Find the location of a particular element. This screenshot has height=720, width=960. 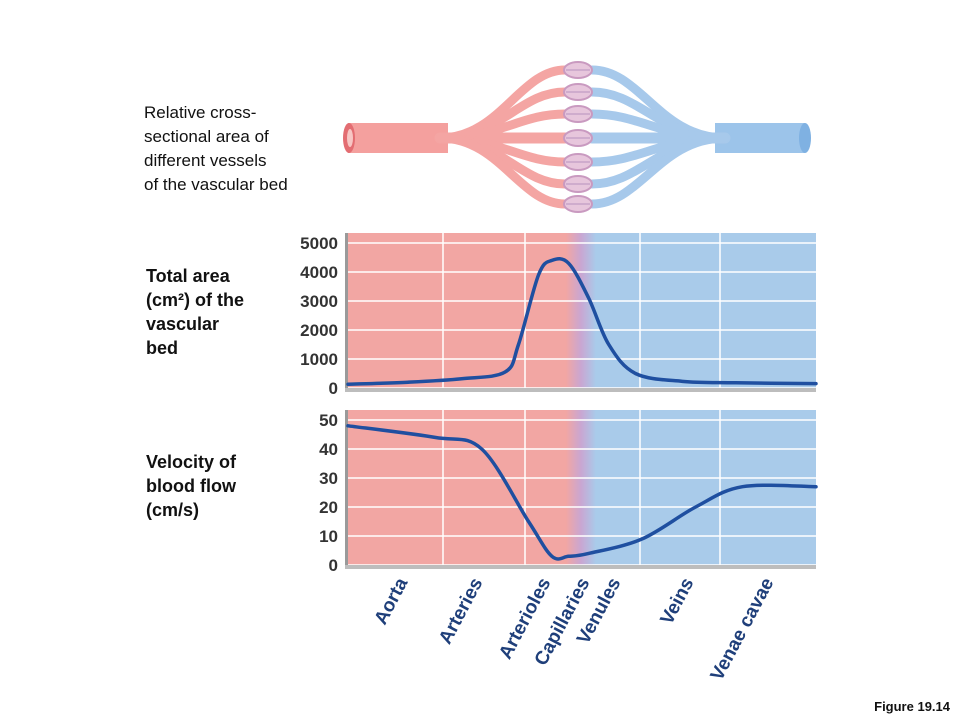

vessel-branches is located at coordinates (582, 137).